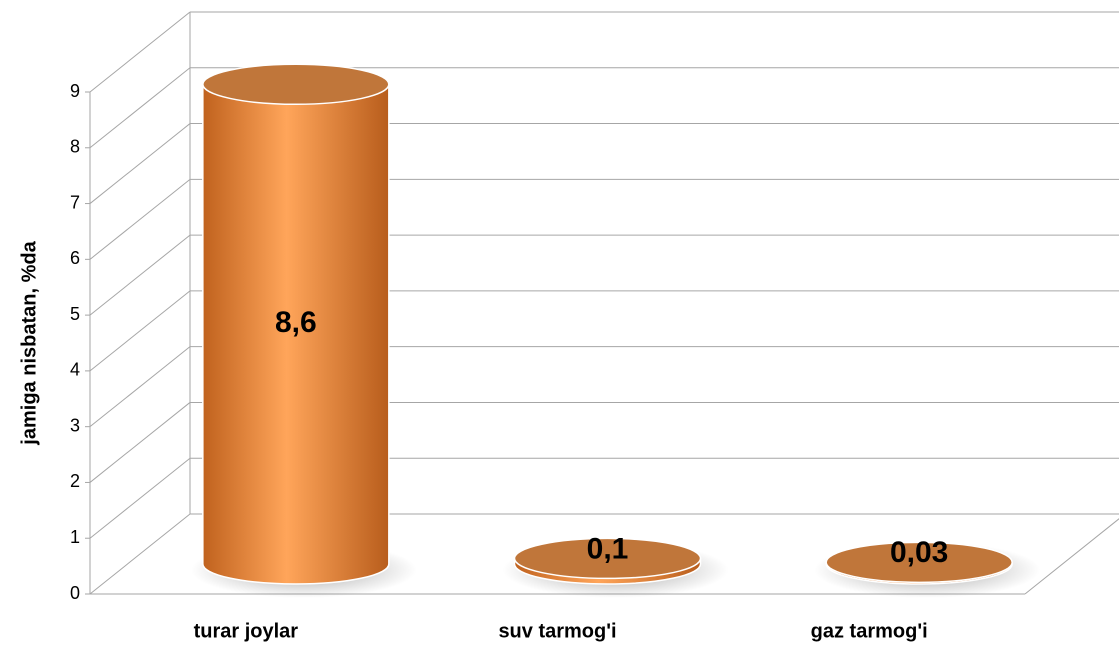 This screenshot has width=1119, height=645. Describe the element at coordinates (75, 147) in the screenshot. I see `y-tick-label: 8` at that location.